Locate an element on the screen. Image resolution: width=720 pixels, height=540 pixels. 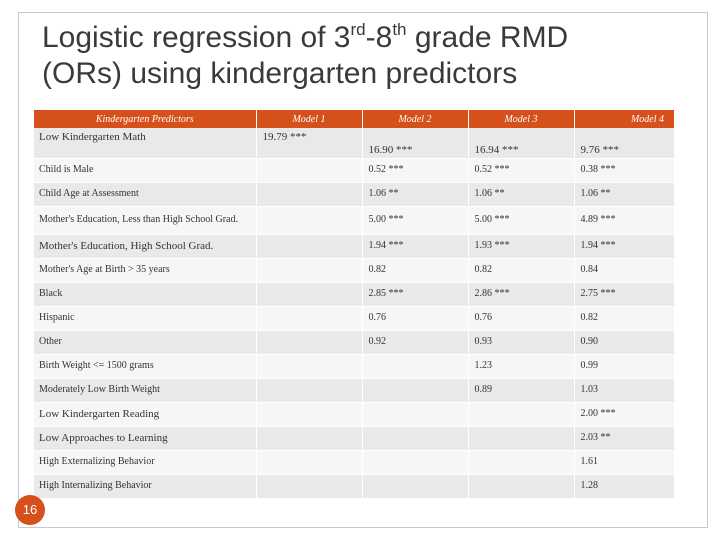
title-line2: (ORs) using kindergarten predictors is located at coordinates (280, 73).